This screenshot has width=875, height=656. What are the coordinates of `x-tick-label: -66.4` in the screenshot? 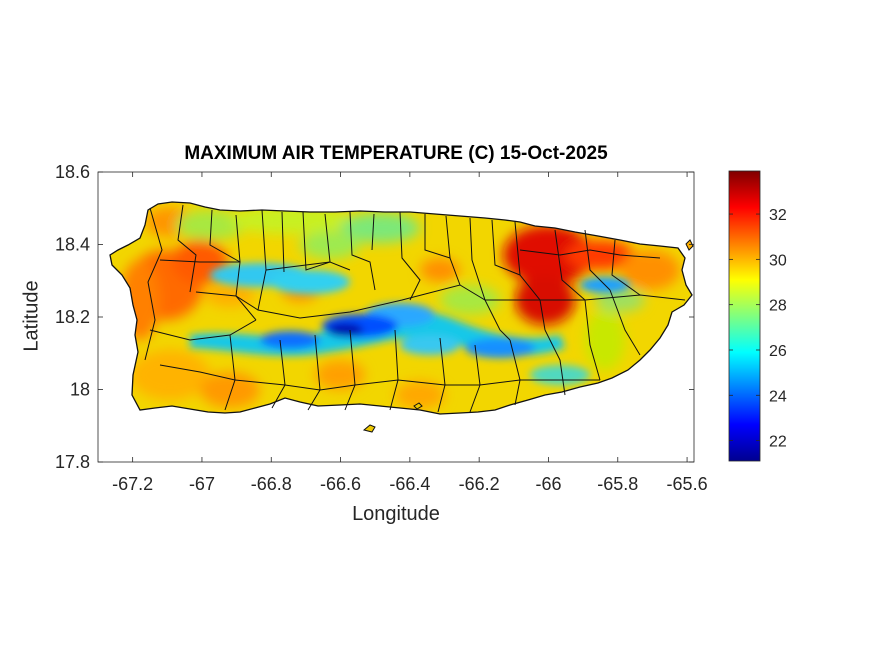 It's located at (409, 484).